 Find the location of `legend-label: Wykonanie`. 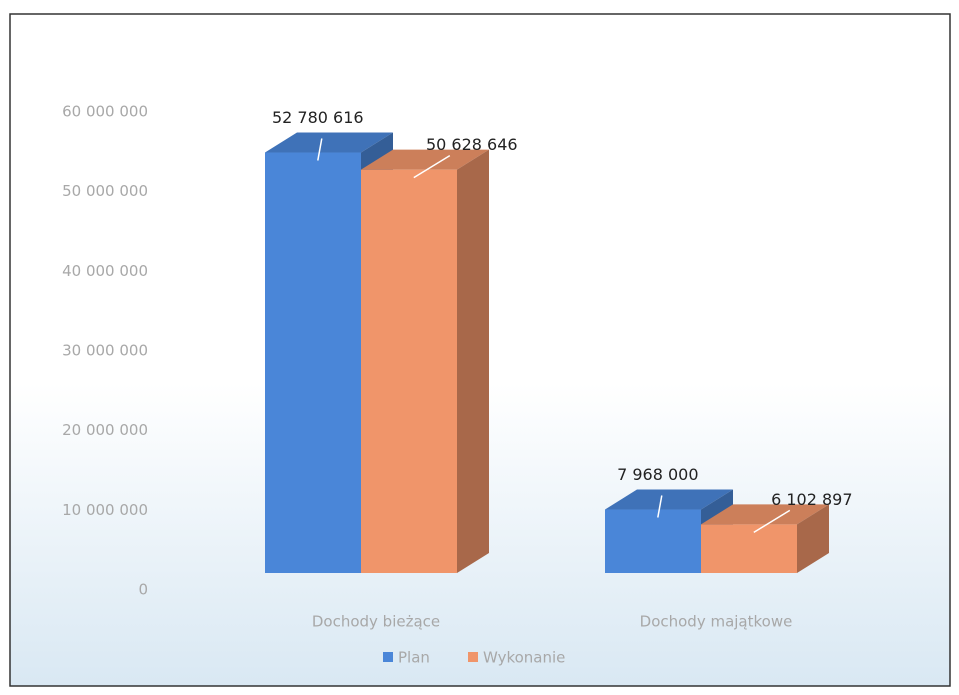

legend-label: Wykonanie is located at coordinates (524, 658).